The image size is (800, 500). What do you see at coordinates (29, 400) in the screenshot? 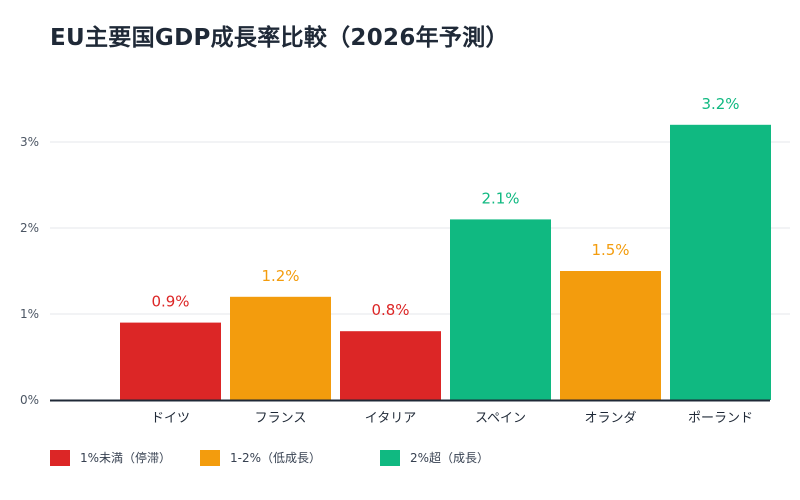
I see `y-tick-label: 0%` at bounding box center [29, 400].